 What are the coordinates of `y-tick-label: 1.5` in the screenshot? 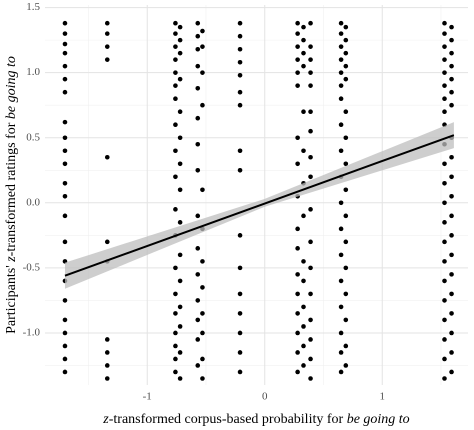 It's located at (33, 7).